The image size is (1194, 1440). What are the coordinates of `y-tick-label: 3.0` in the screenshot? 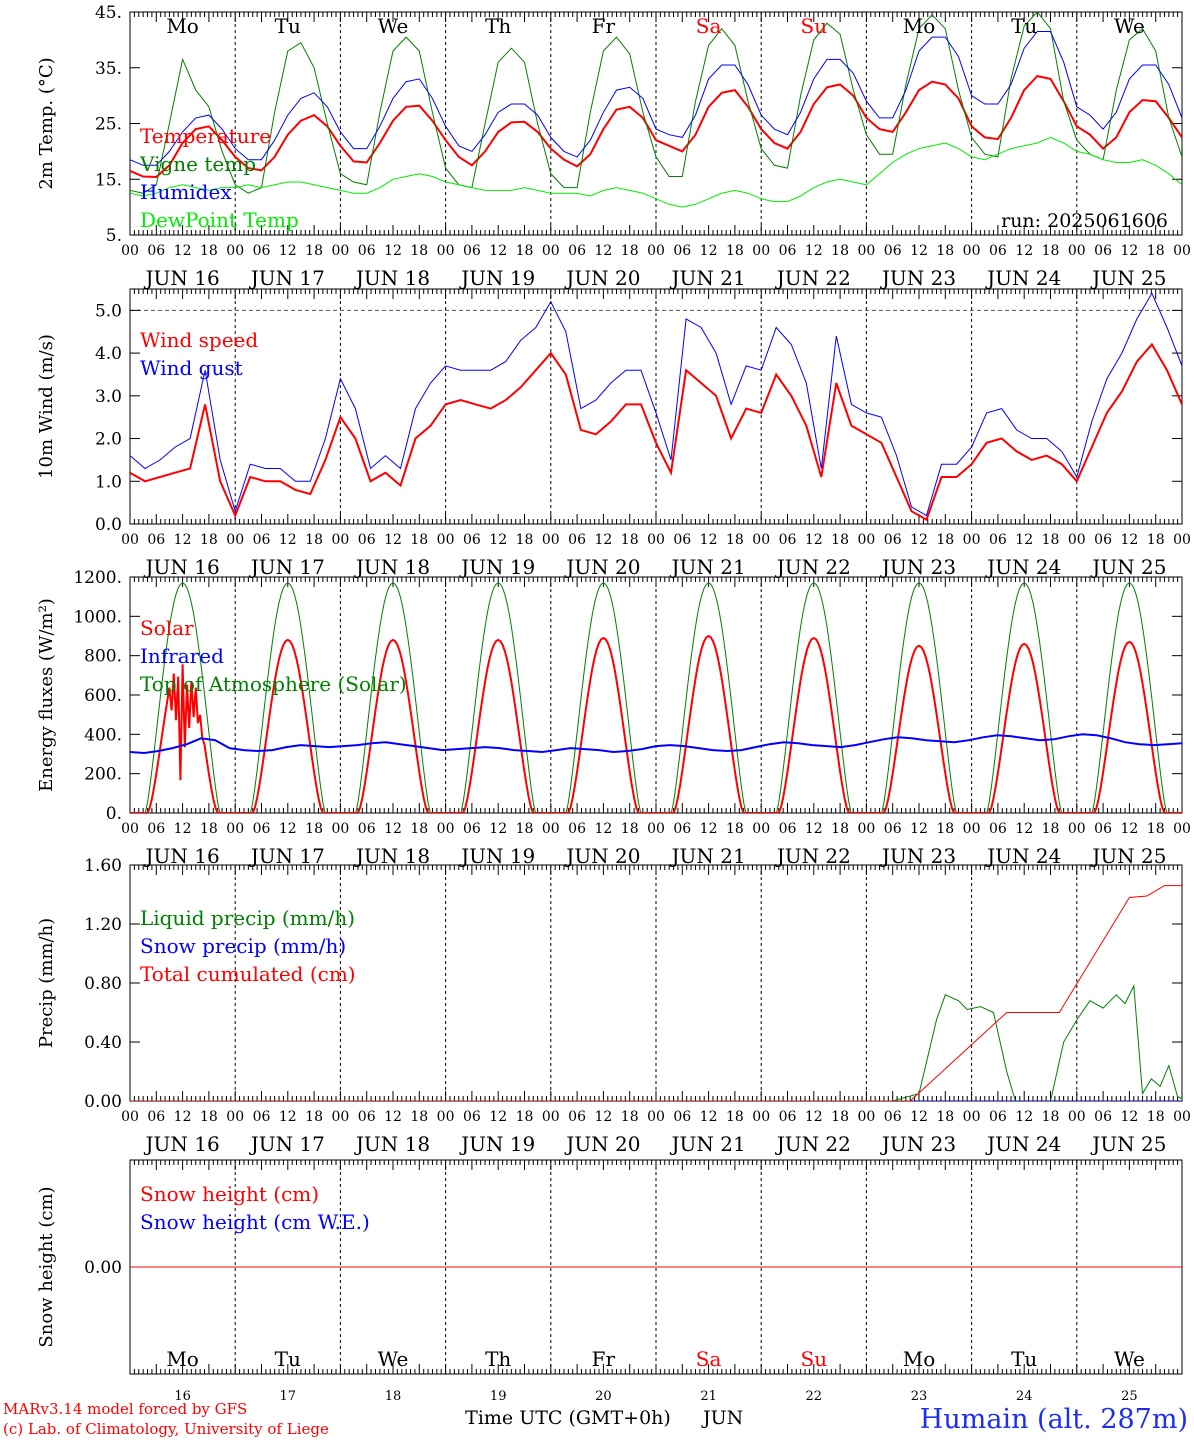 It's located at (108, 397).